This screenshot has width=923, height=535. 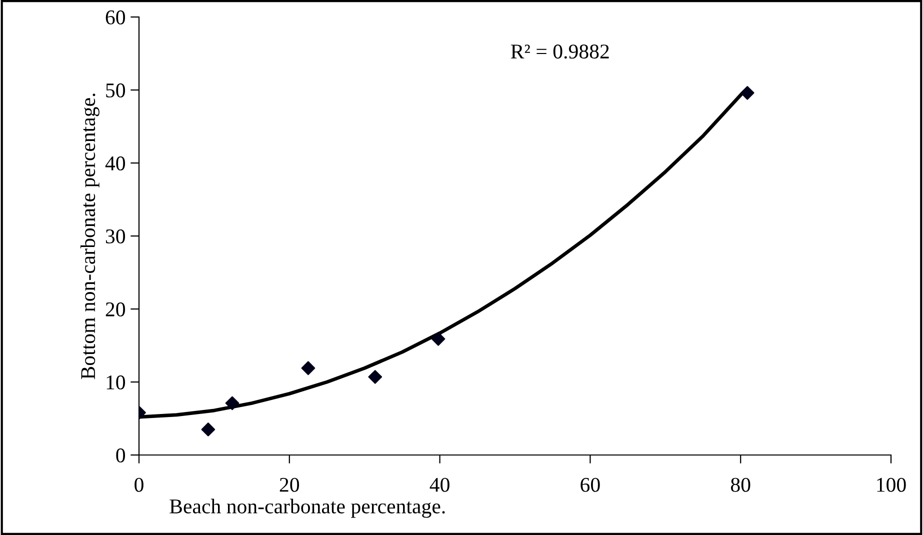 I want to click on y-tick-label: 60, so click(x=116, y=17).